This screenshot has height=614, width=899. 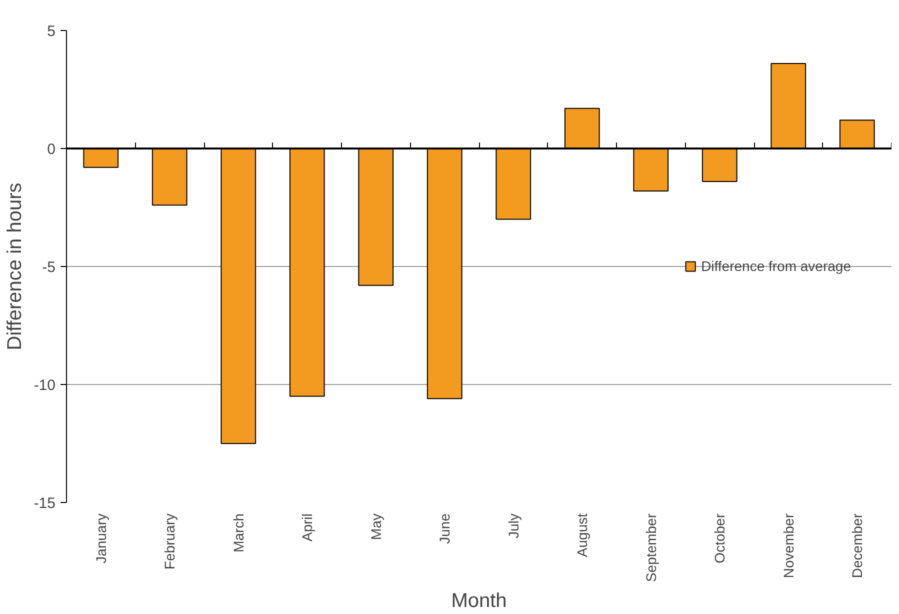 What do you see at coordinates (238, 532) in the screenshot?
I see `x-tick-label: March` at bounding box center [238, 532].